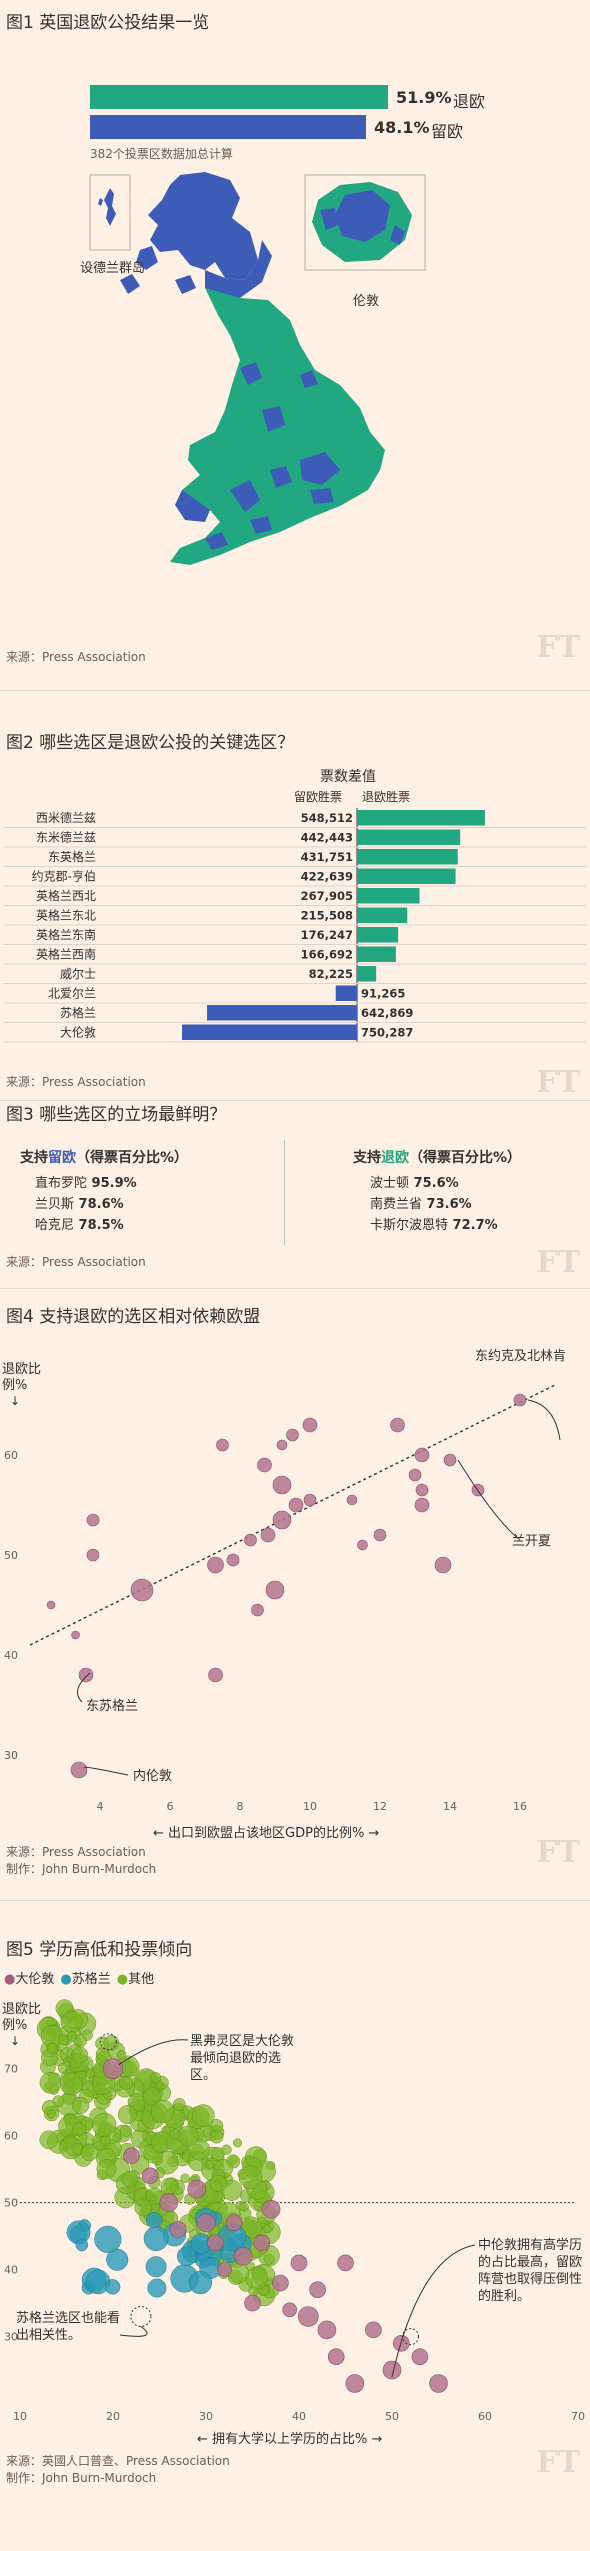  Describe the element at coordinates (228, 127) in the screenshot. I see `remain-bar` at that location.